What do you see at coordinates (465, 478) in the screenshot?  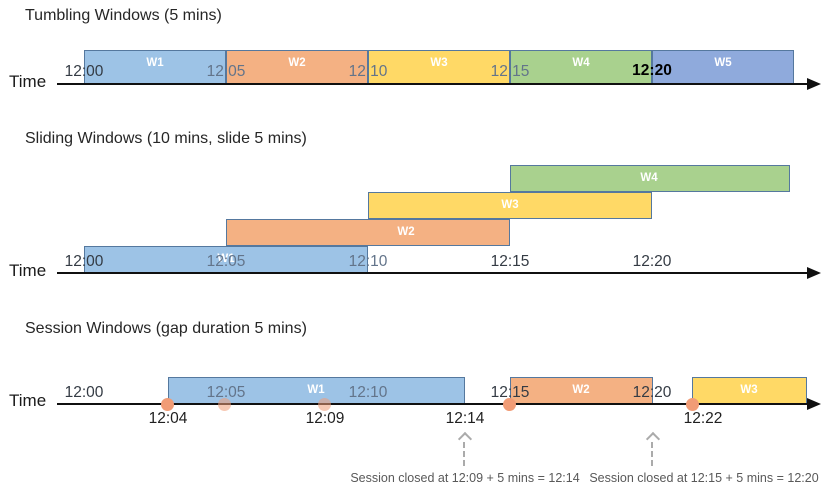 I see `session-annotation: Session closed at 12:09 + 5 mins = 12:14` at bounding box center [465, 478].